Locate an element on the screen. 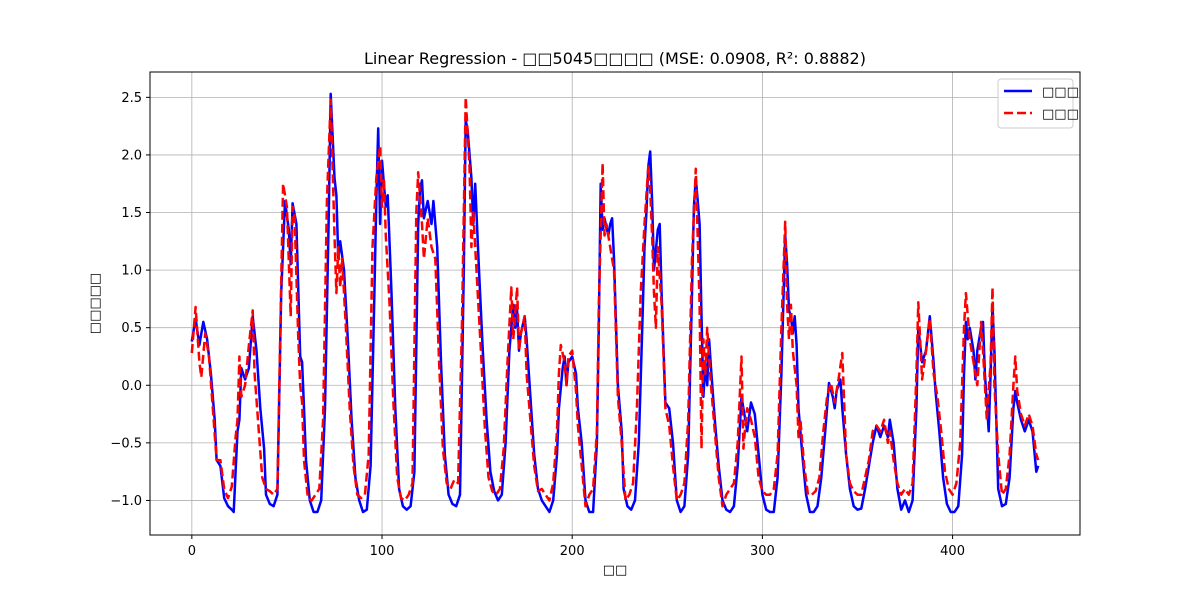  y-tick-label: 0.5 is located at coordinates (131, 328).